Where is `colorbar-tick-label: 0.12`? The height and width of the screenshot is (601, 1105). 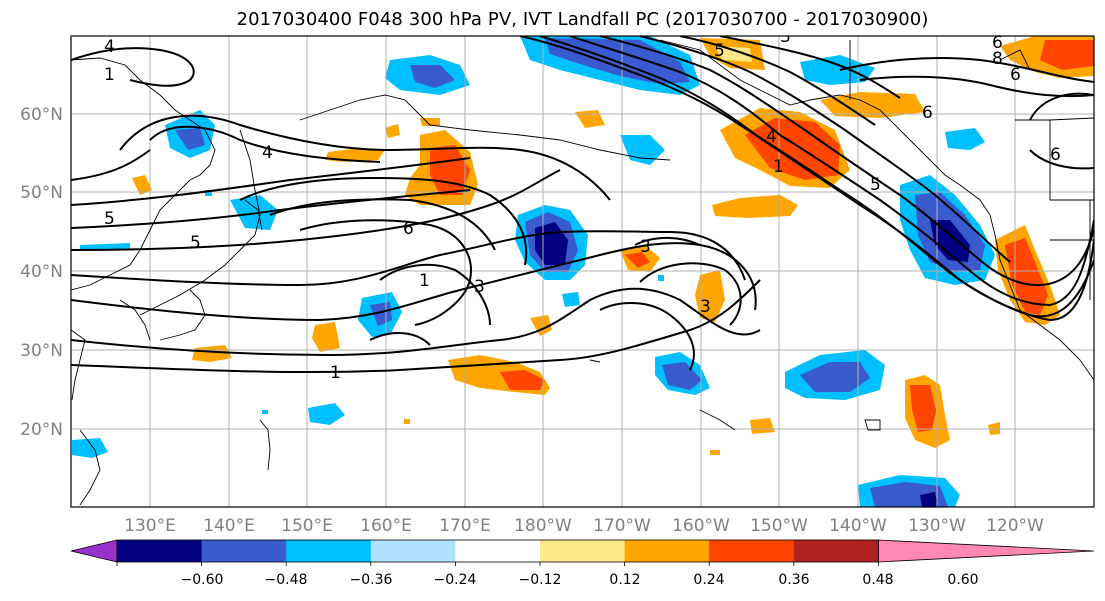
colorbar-tick-label: 0.12 is located at coordinates (624, 580).